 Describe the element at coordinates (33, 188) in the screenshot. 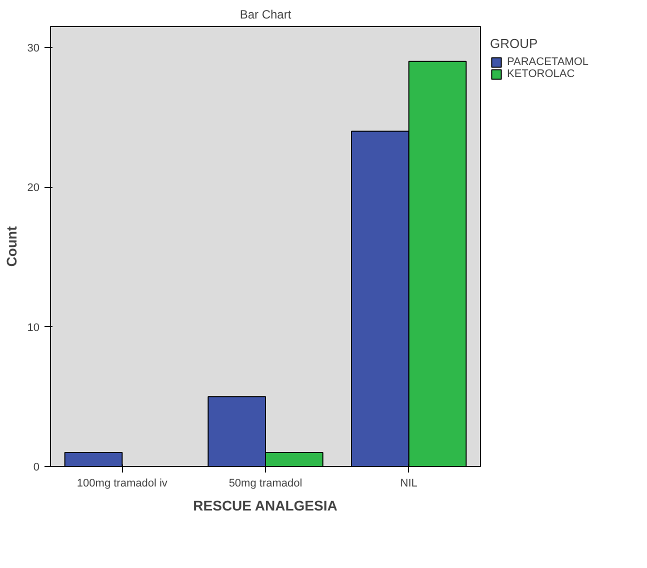

I see `y-tick-label: 20` at that location.